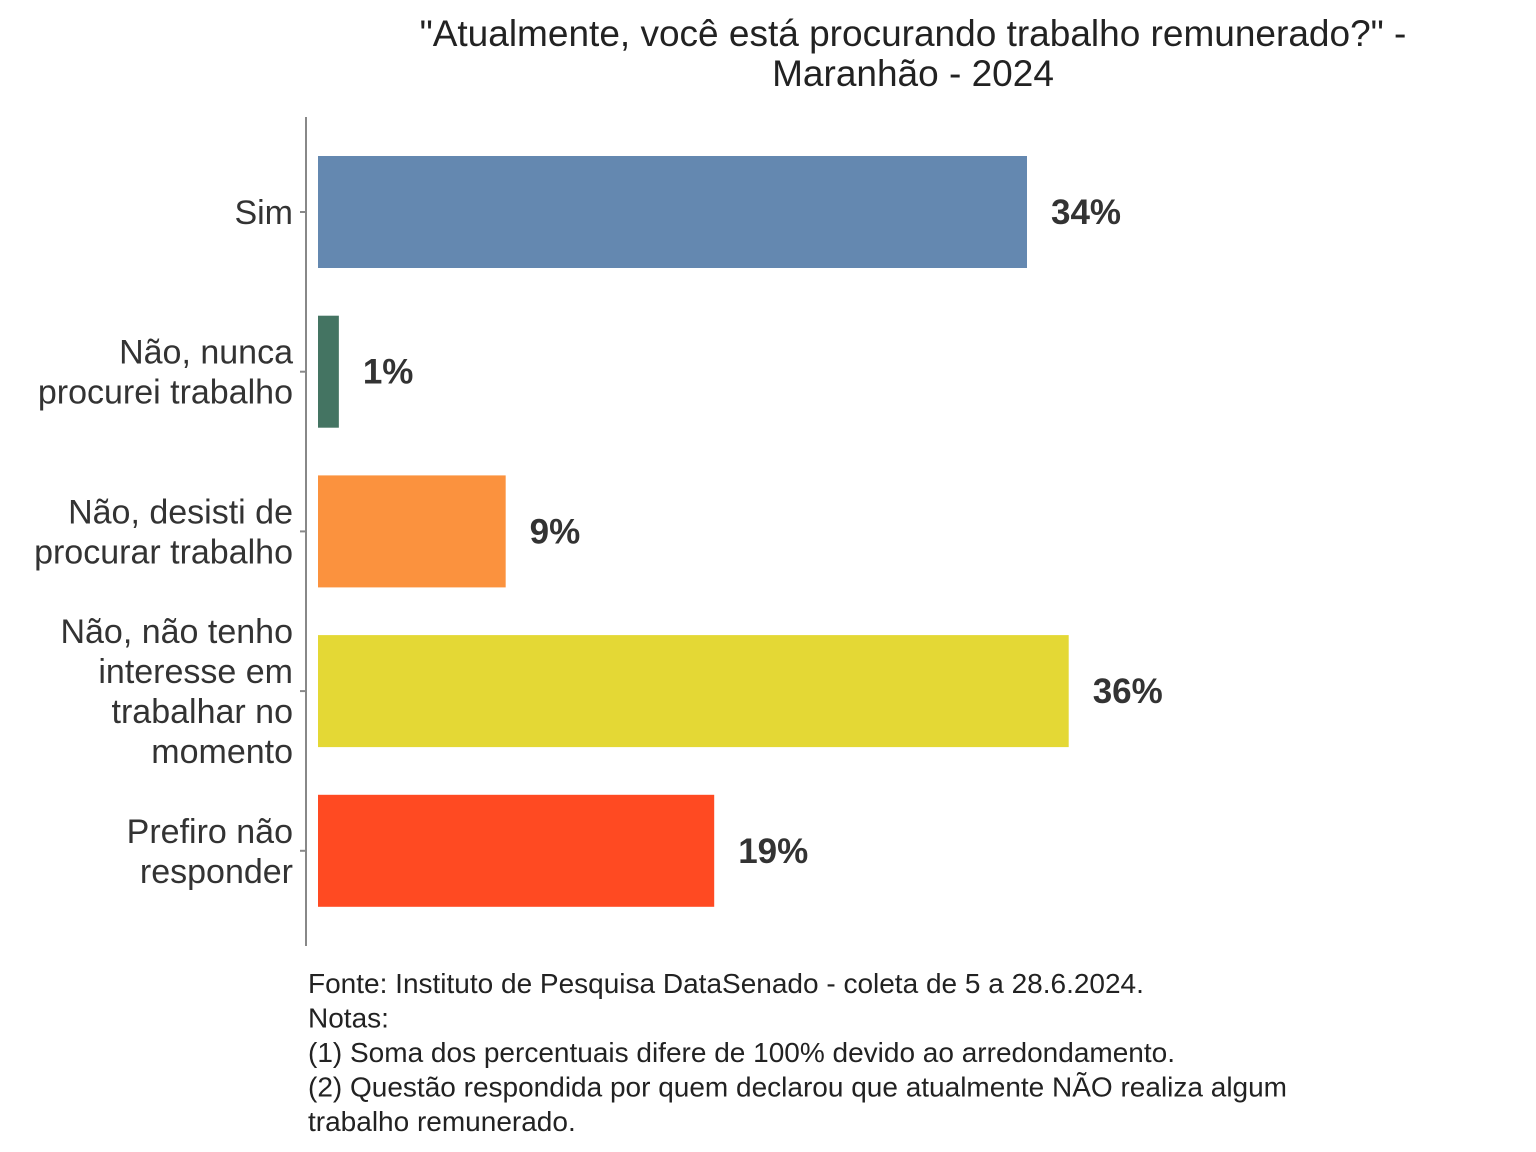  I want to click on y-tick-label: interesse em, so click(195, 672).